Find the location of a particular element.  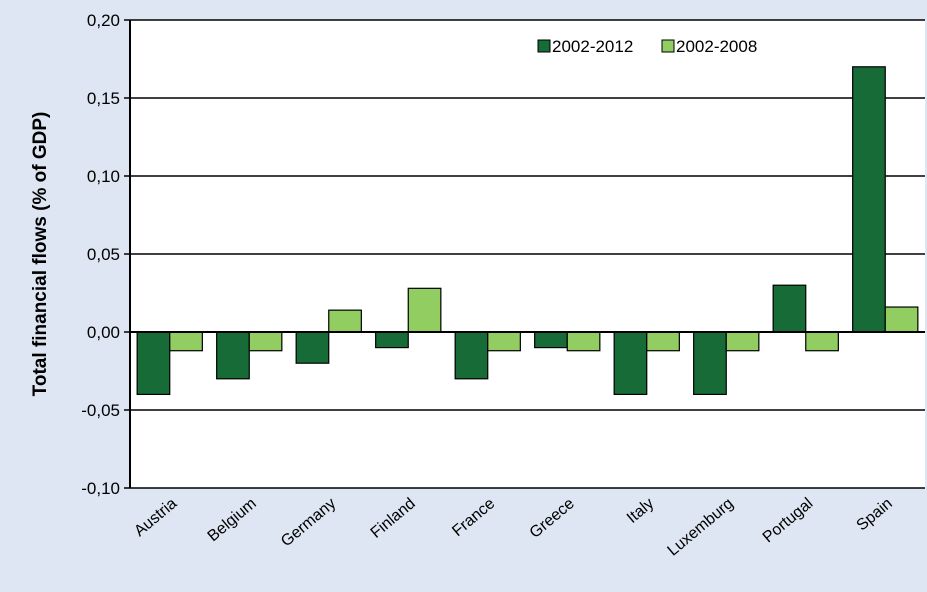

x-tick-label: Italy is located at coordinates (640, 511).